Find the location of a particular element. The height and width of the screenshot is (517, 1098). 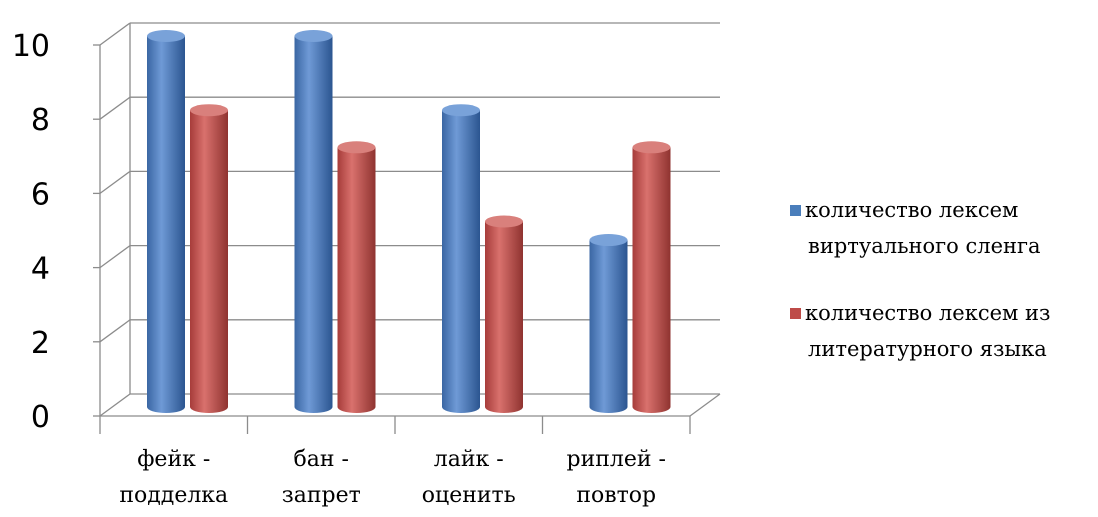

y-tick-label: 6 is located at coordinates (40, 194).